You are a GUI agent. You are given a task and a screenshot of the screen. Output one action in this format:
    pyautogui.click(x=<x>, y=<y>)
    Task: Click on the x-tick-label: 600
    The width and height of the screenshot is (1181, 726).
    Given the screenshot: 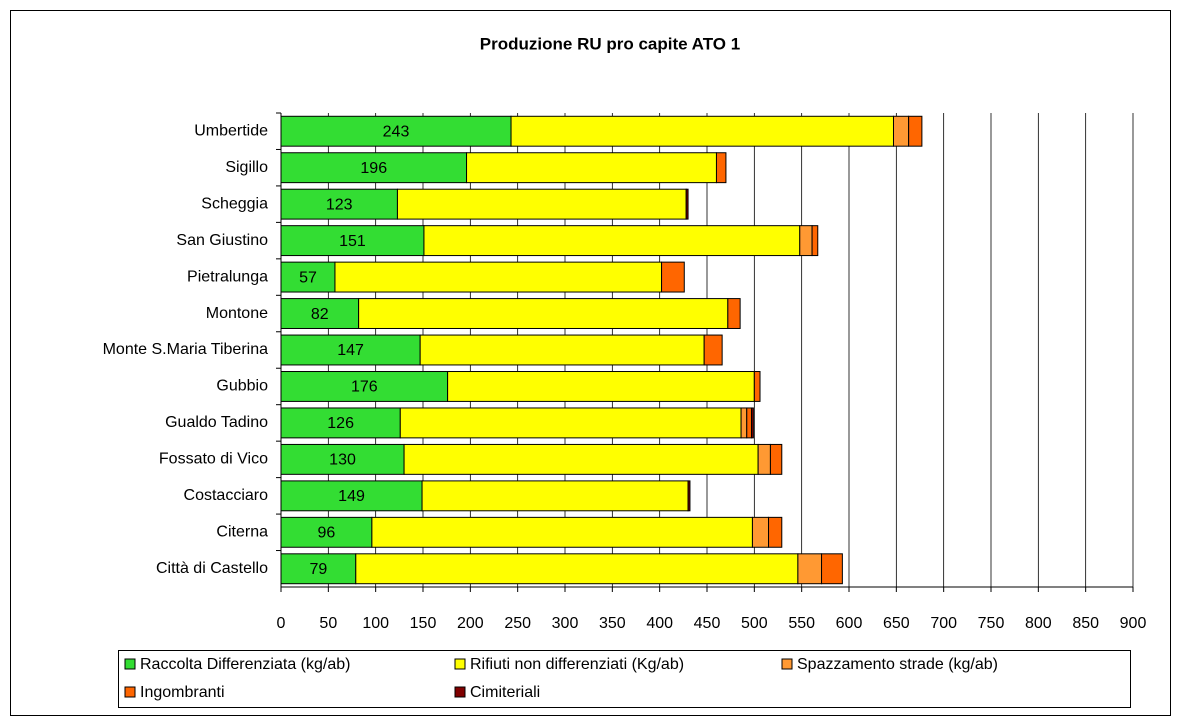 What is the action you would take?
    pyautogui.click(x=849, y=623)
    